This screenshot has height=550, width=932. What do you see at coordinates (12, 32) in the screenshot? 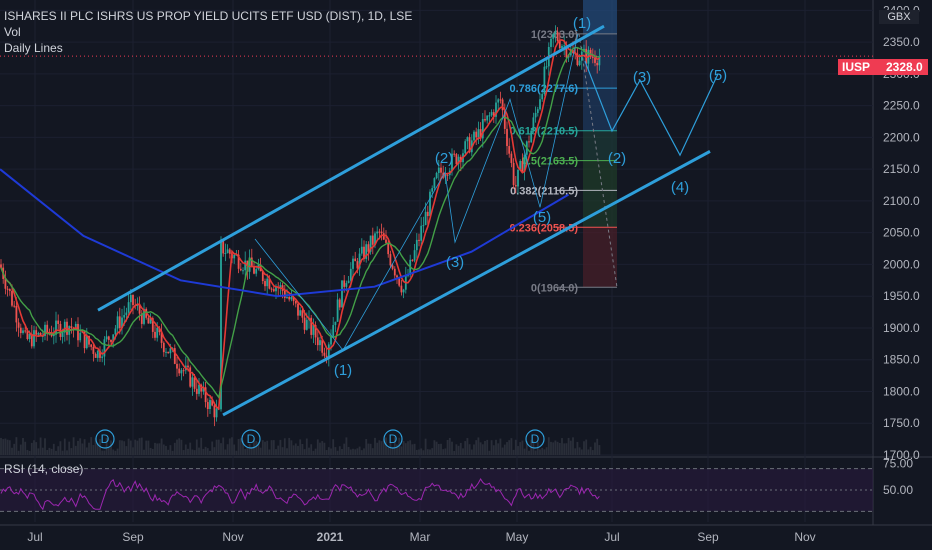
I see `volume-indicator-label: Vol` at bounding box center [12, 32].